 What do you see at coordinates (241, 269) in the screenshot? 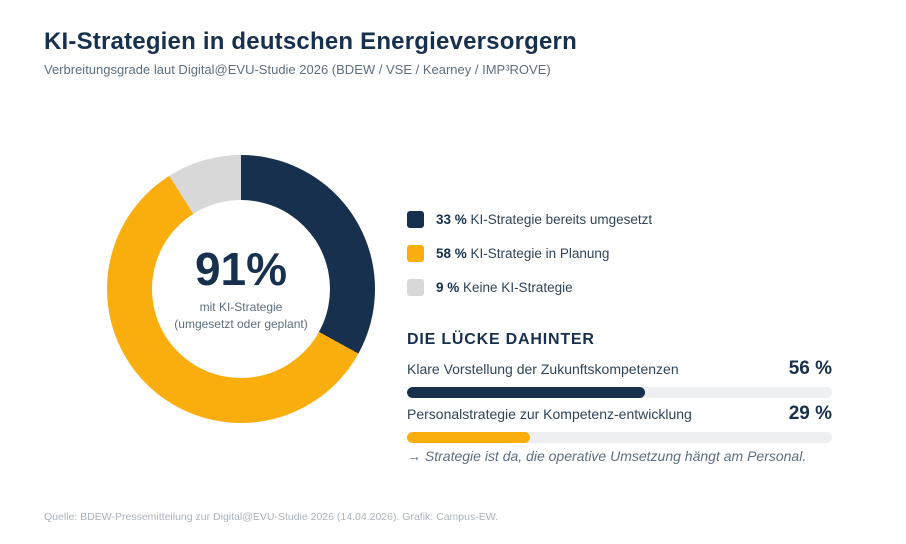
I see `donut-center-value: 91%` at bounding box center [241, 269].